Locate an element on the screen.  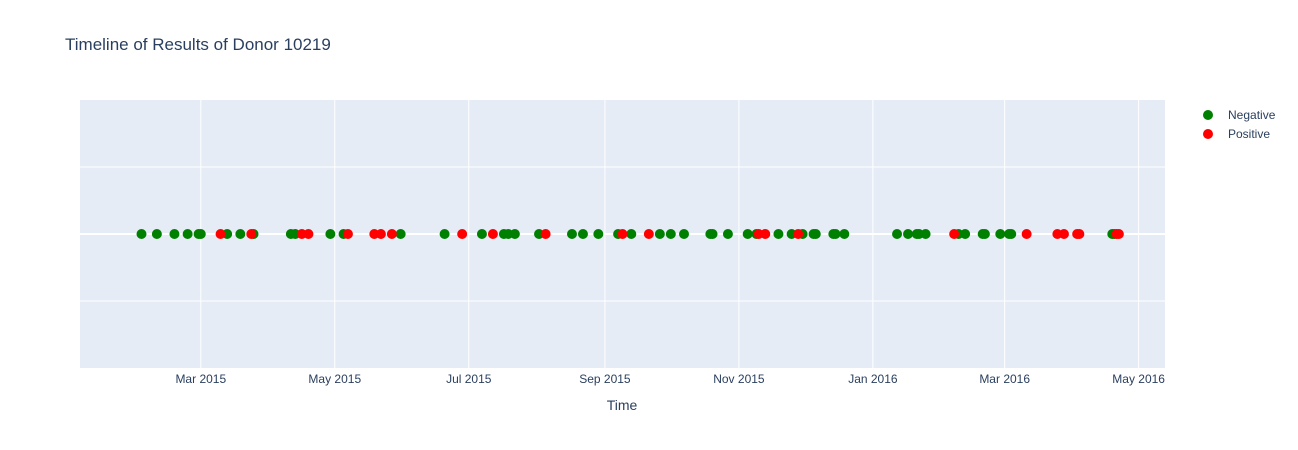
legend-label-positive: Positive is located at coordinates (1249, 134).